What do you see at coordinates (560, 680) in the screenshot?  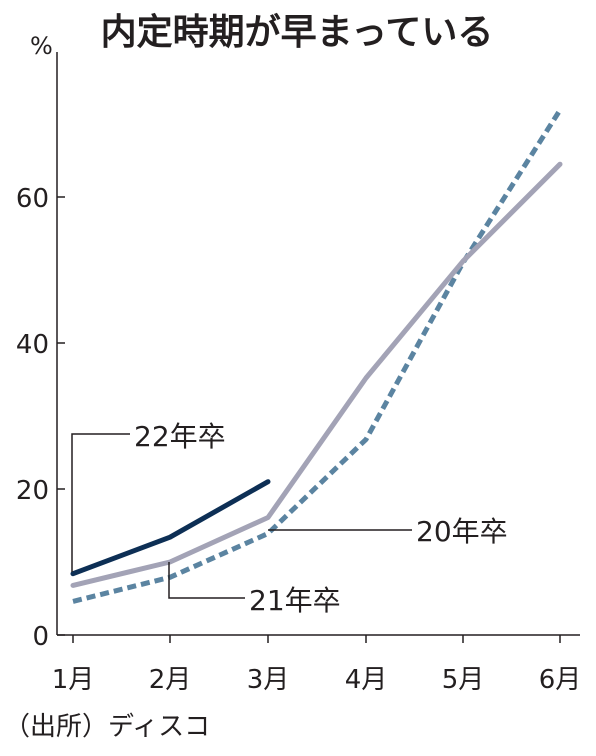 I see `x-tick-label: 6月` at bounding box center [560, 680].